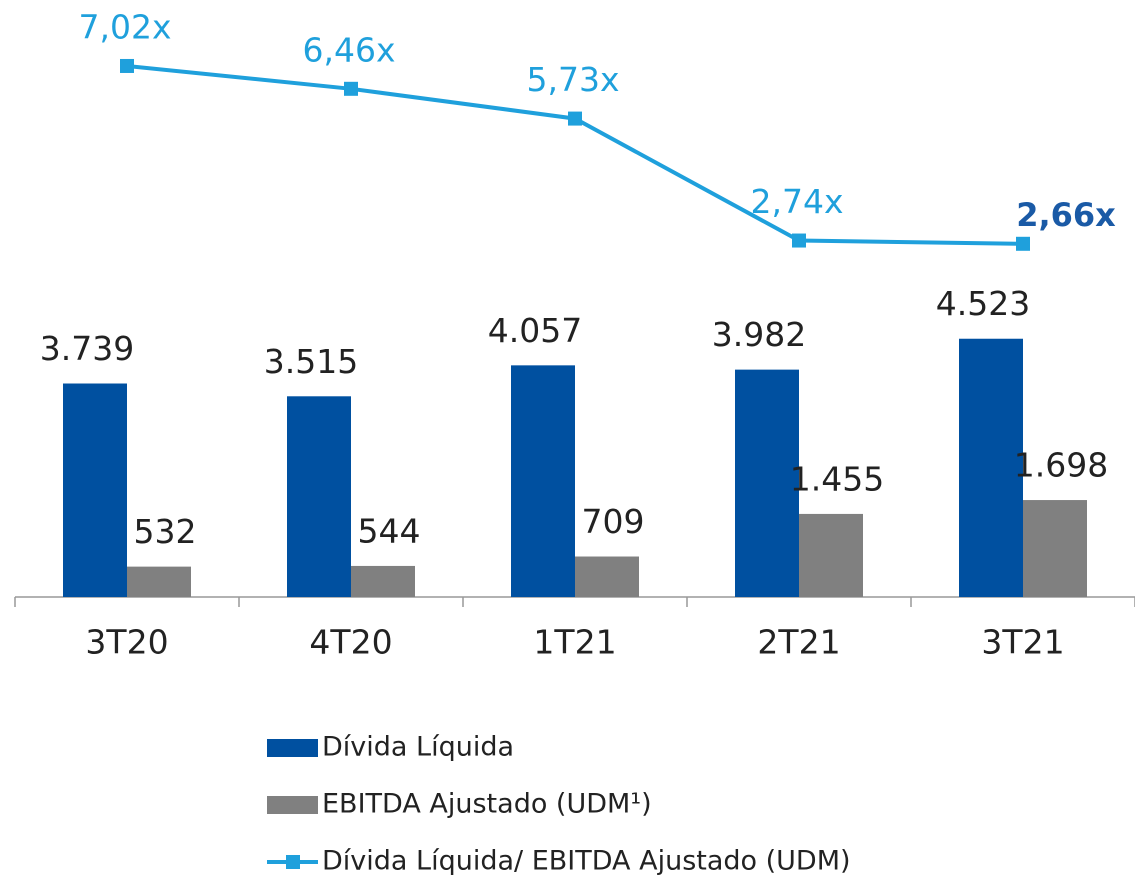  What do you see at coordinates (586, 861) in the screenshot?
I see `legend-label: Dívida Líquida/ EBITDA Ajustado (UDM)` at bounding box center [586, 861].